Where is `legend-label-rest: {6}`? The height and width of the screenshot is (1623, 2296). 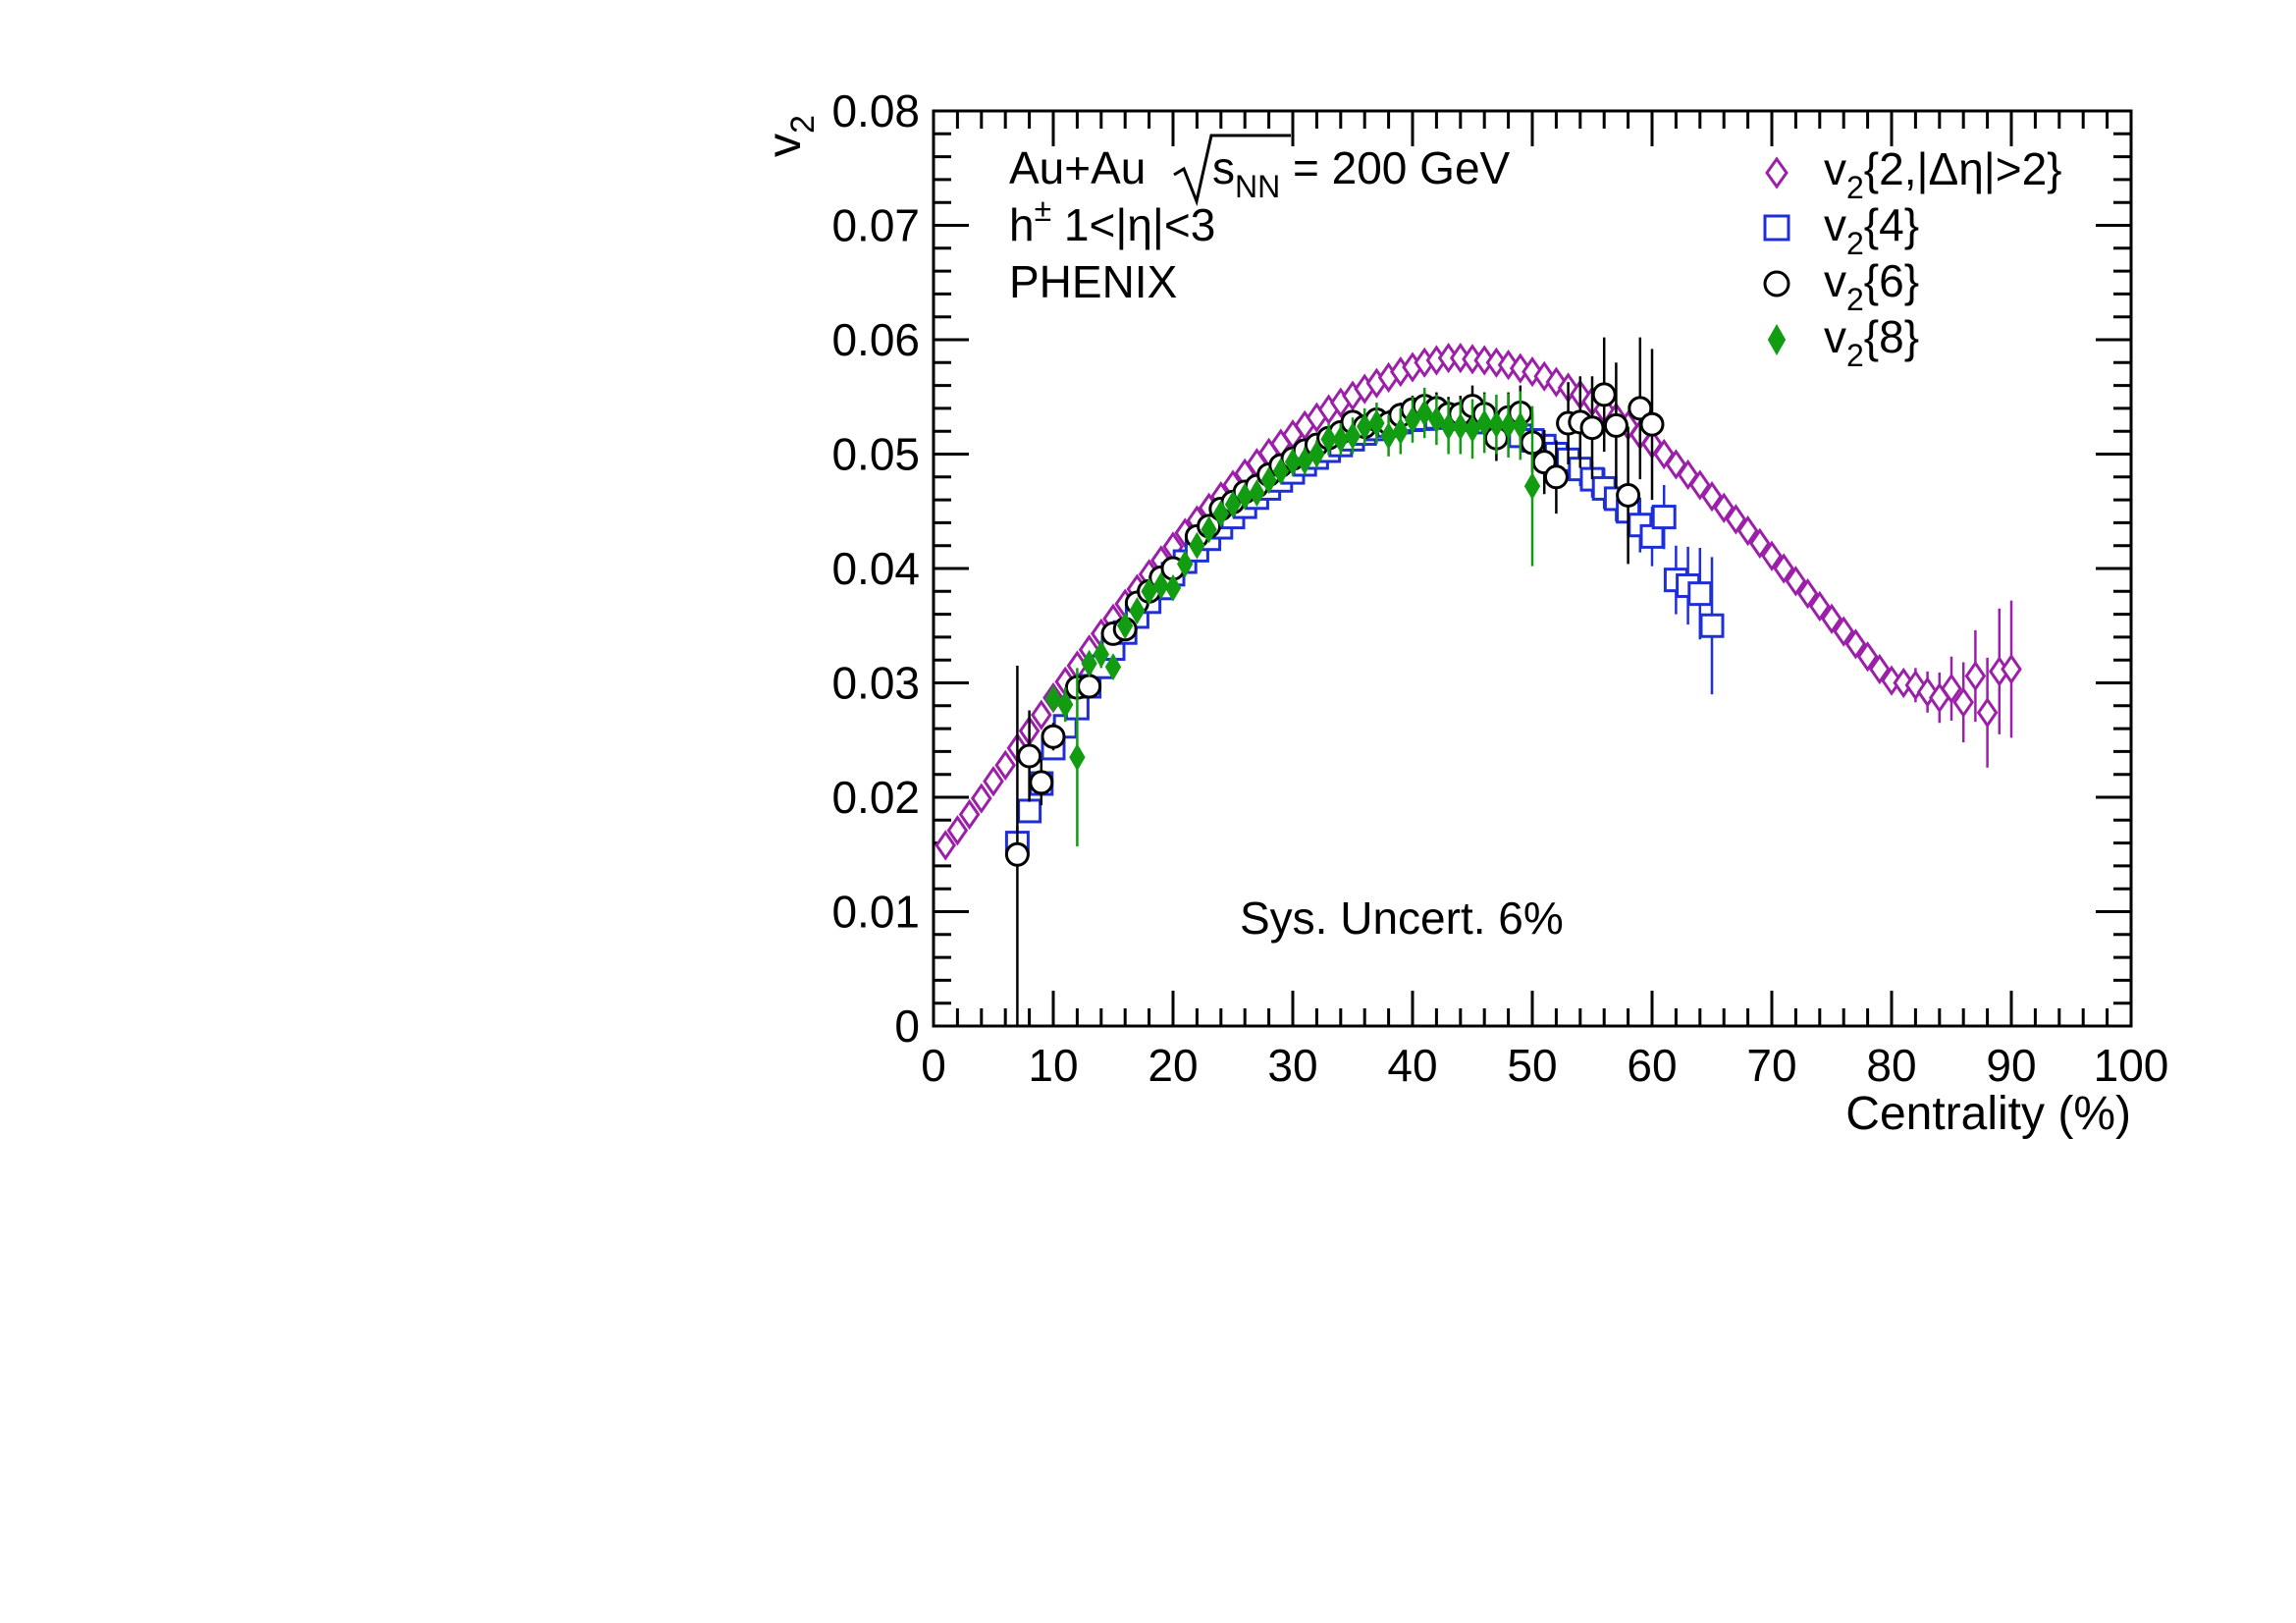 legend-label-rest: {6} is located at coordinates (1891, 280).